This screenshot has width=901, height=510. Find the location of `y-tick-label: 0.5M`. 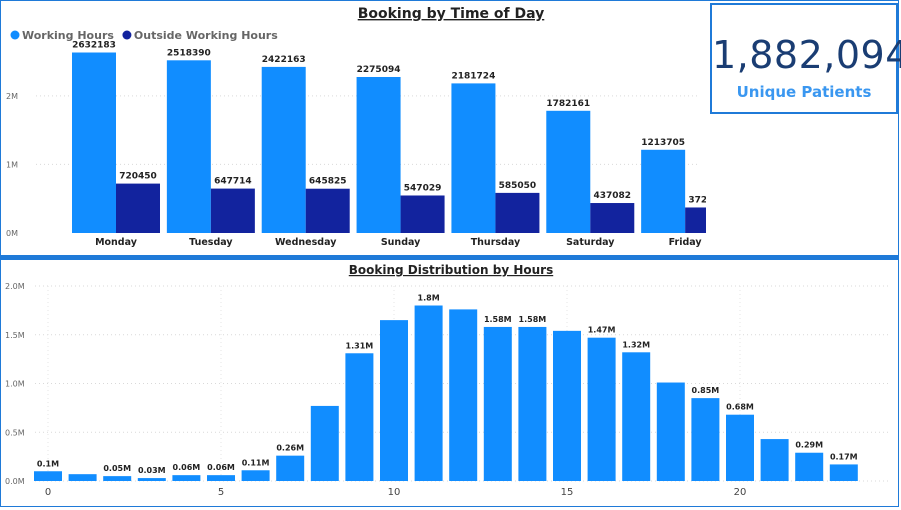

y-tick-label: 0.5M is located at coordinates (15, 432).